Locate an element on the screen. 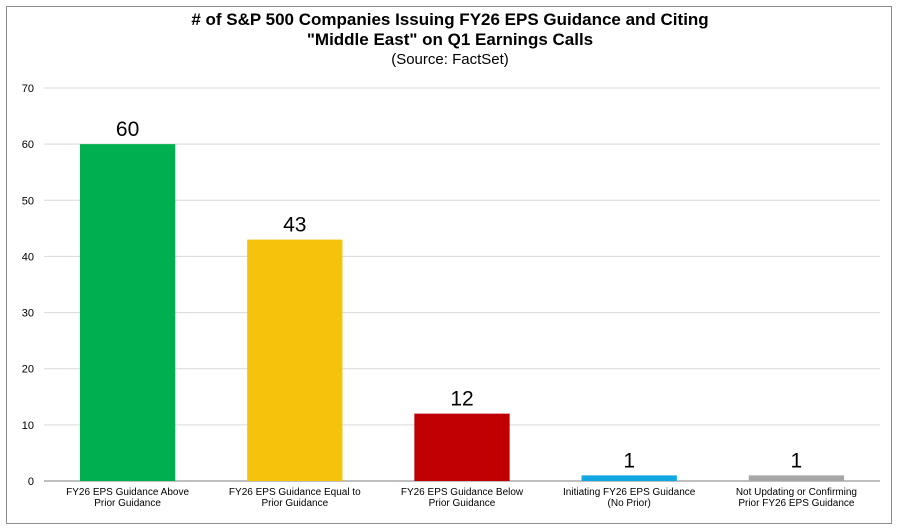 The width and height of the screenshot is (900, 532). chart-title-line-2: "Middle East" on Q1 Earnings Calls is located at coordinates (450, 39).